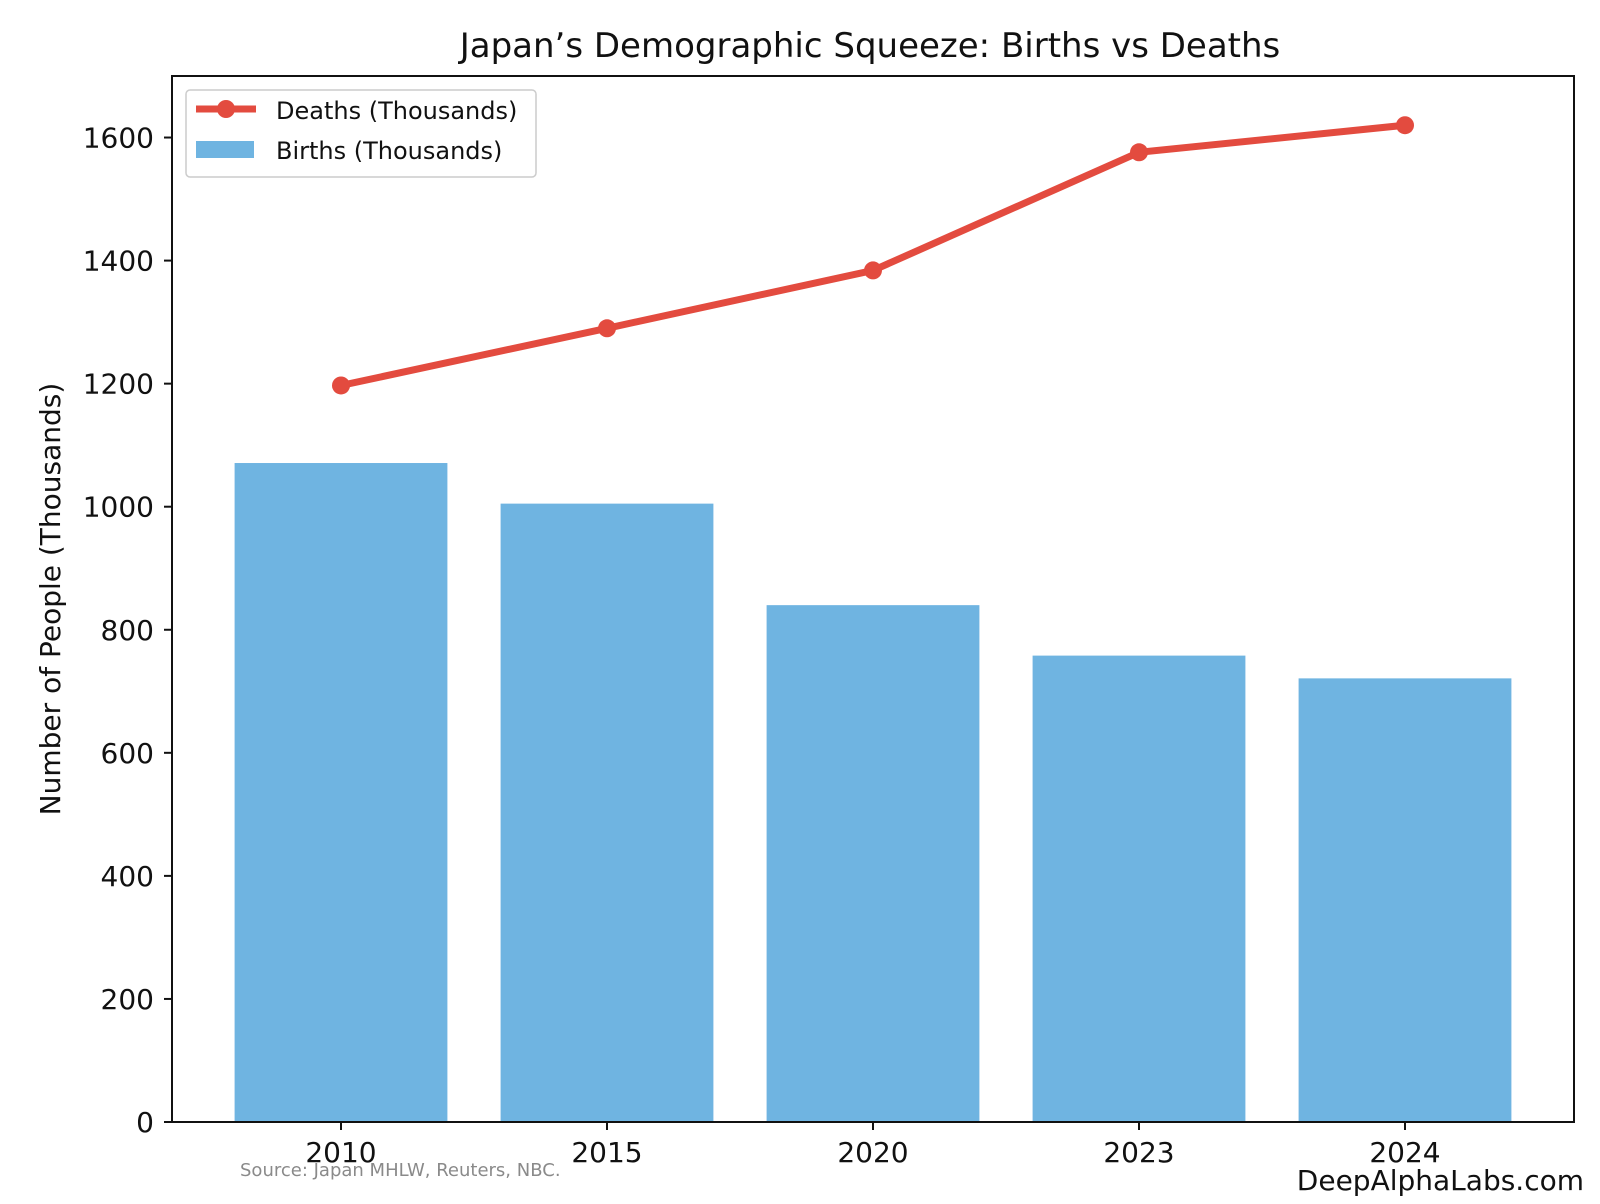 This screenshot has height=1204, width=1600. Describe the element at coordinates (607, 328) in the screenshot. I see `deaths-point-2015` at that location.